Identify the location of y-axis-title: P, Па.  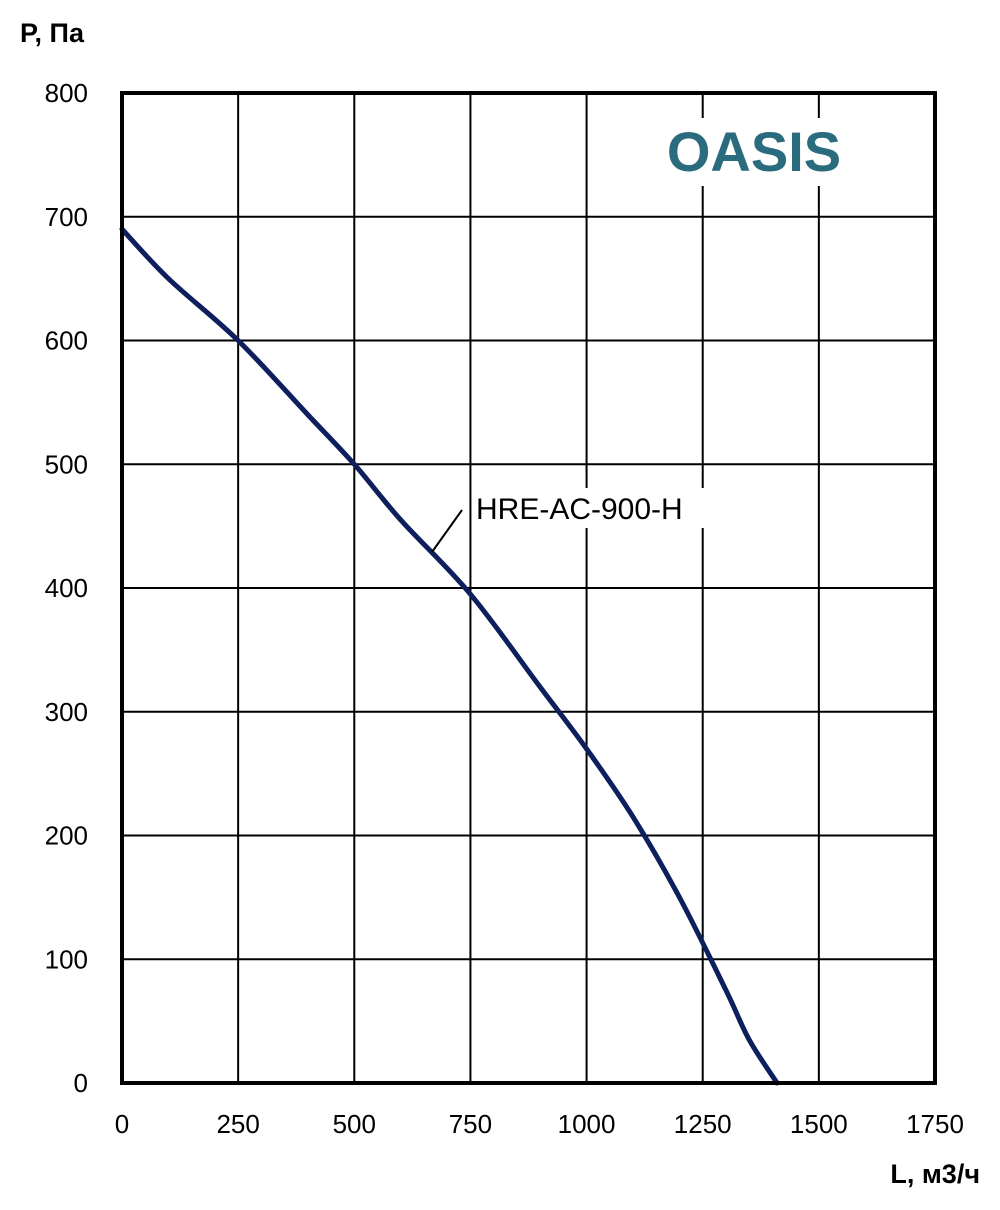
(52, 33).